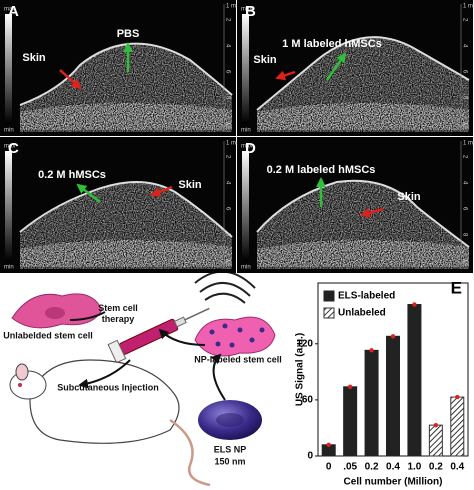 Image resolution: width=474 pixels, height=490 pixels. What do you see at coordinates (72, 175) in the screenshot?
I see `annotation: 0.2 M hMSCs` at bounding box center [72, 175].